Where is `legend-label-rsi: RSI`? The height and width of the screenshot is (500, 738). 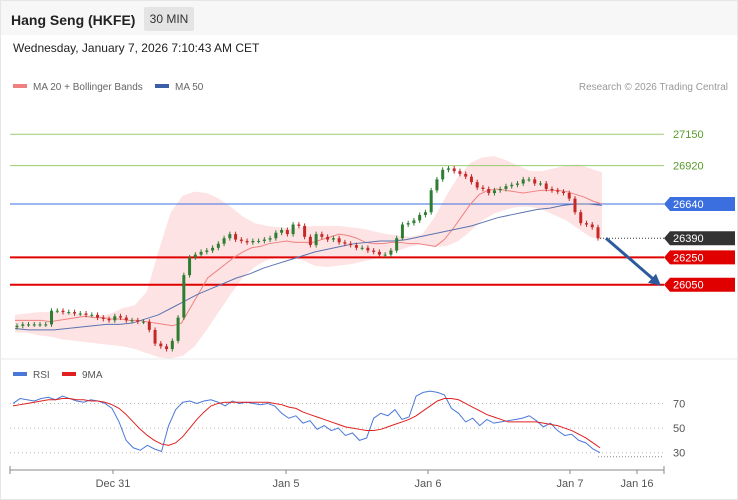 legend-label-rsi: RSI is located at coordinates (41, 375).